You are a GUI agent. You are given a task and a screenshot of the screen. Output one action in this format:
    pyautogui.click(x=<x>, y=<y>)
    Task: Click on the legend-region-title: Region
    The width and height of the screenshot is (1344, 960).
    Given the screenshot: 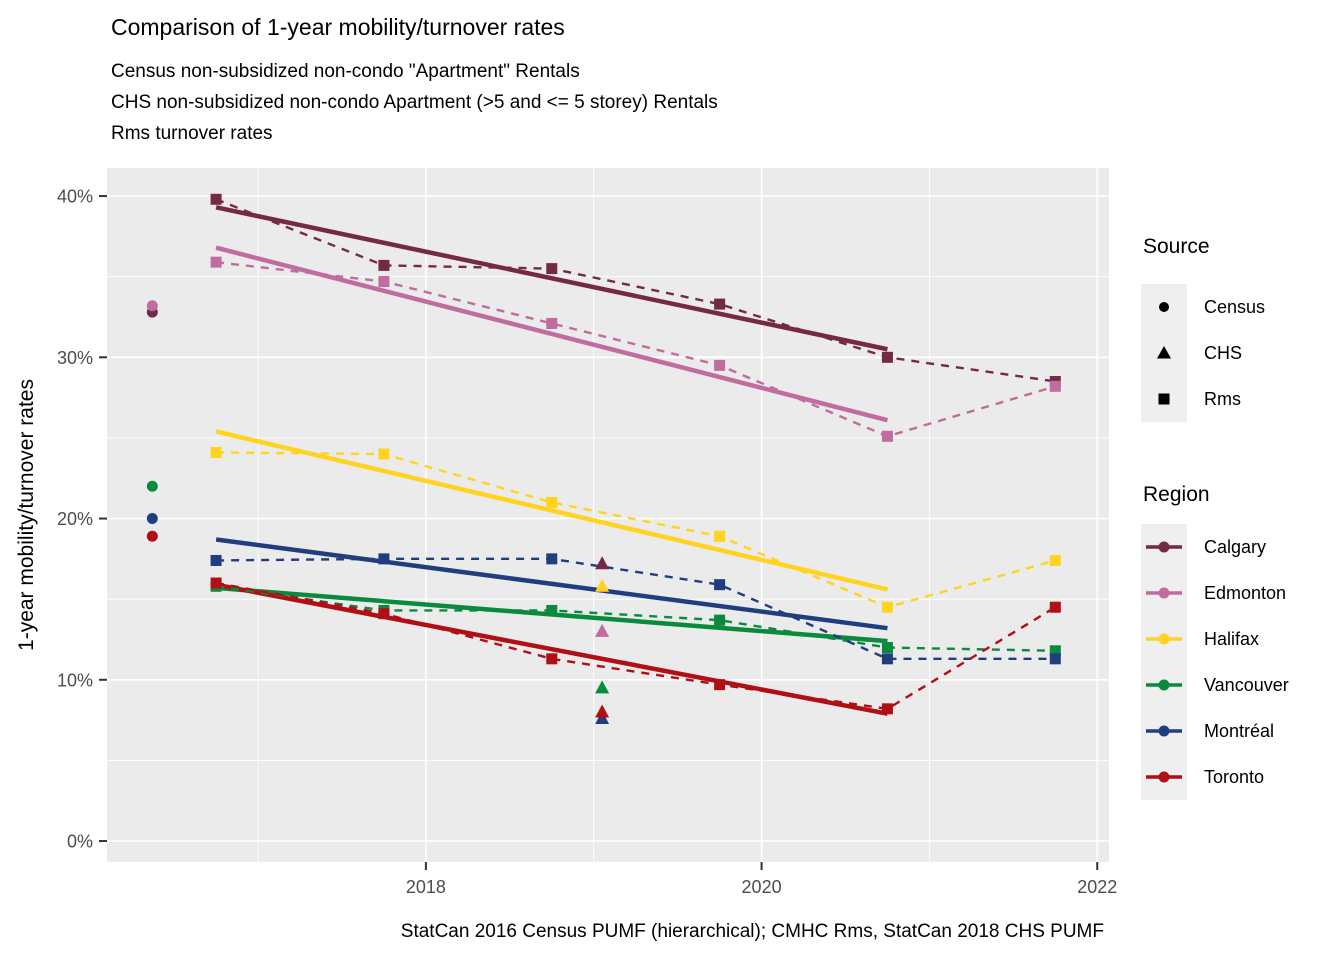 What is the action you would take?
    pyautogui.click(x=1176, y=494)
    